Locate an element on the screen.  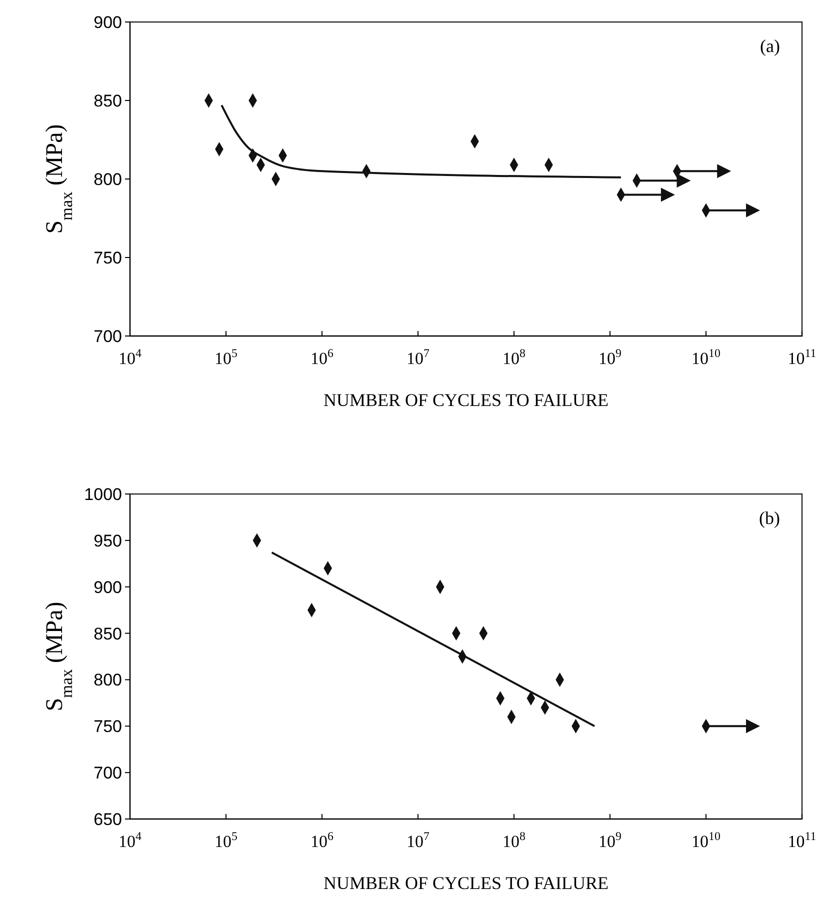
y-tick-label: 1000 is located at coordinates (103, 494).